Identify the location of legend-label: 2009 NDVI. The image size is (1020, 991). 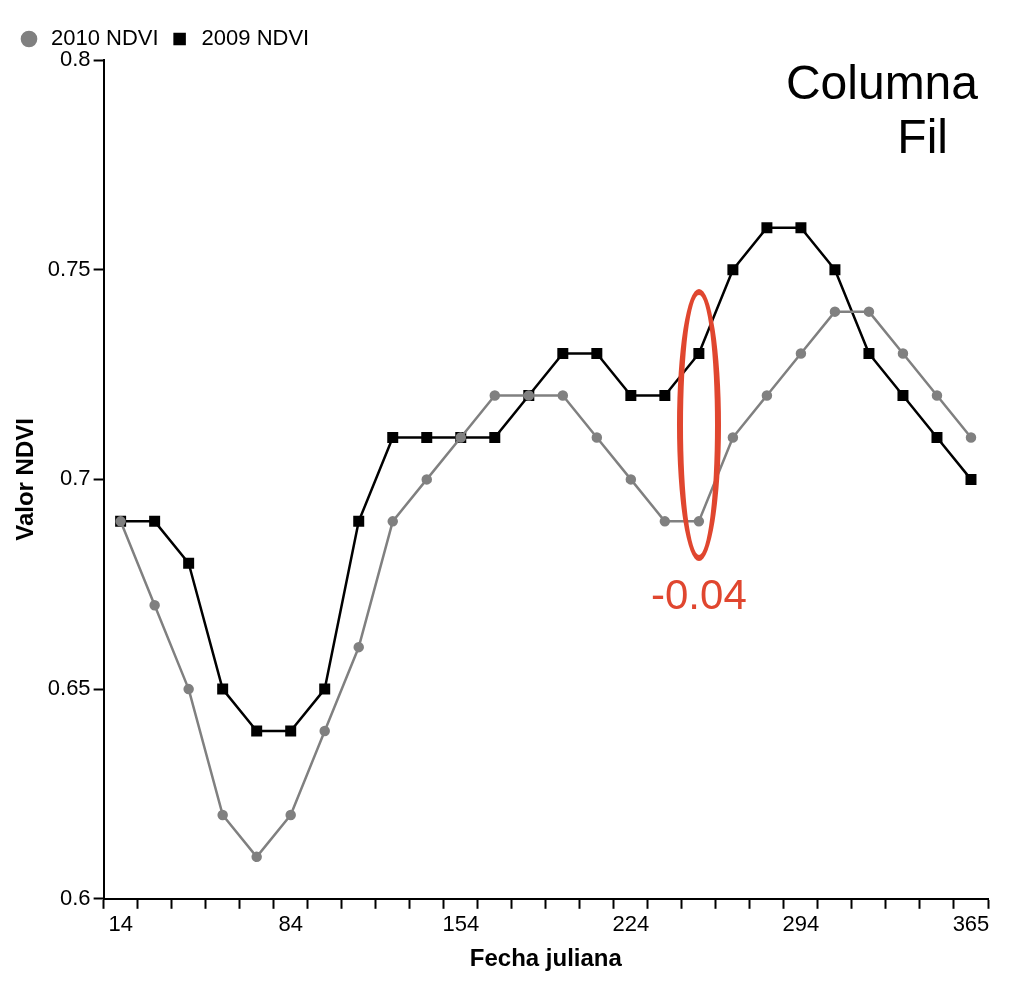
(255, 38).